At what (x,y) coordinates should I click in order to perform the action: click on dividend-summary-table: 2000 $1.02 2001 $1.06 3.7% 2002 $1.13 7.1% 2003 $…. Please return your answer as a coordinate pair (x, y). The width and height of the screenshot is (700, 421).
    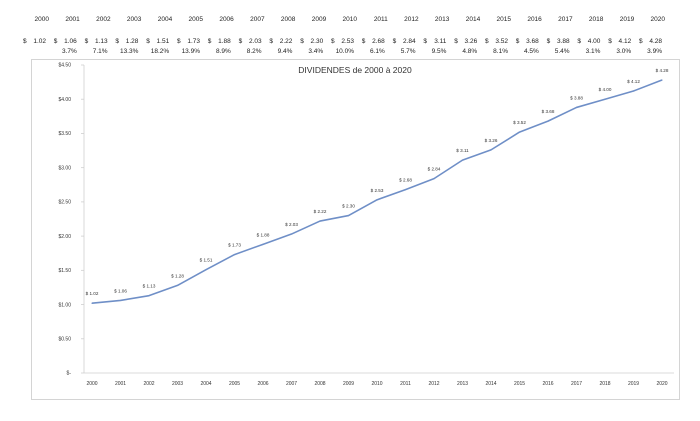
    Looking at the image, I should click on (350, 30).